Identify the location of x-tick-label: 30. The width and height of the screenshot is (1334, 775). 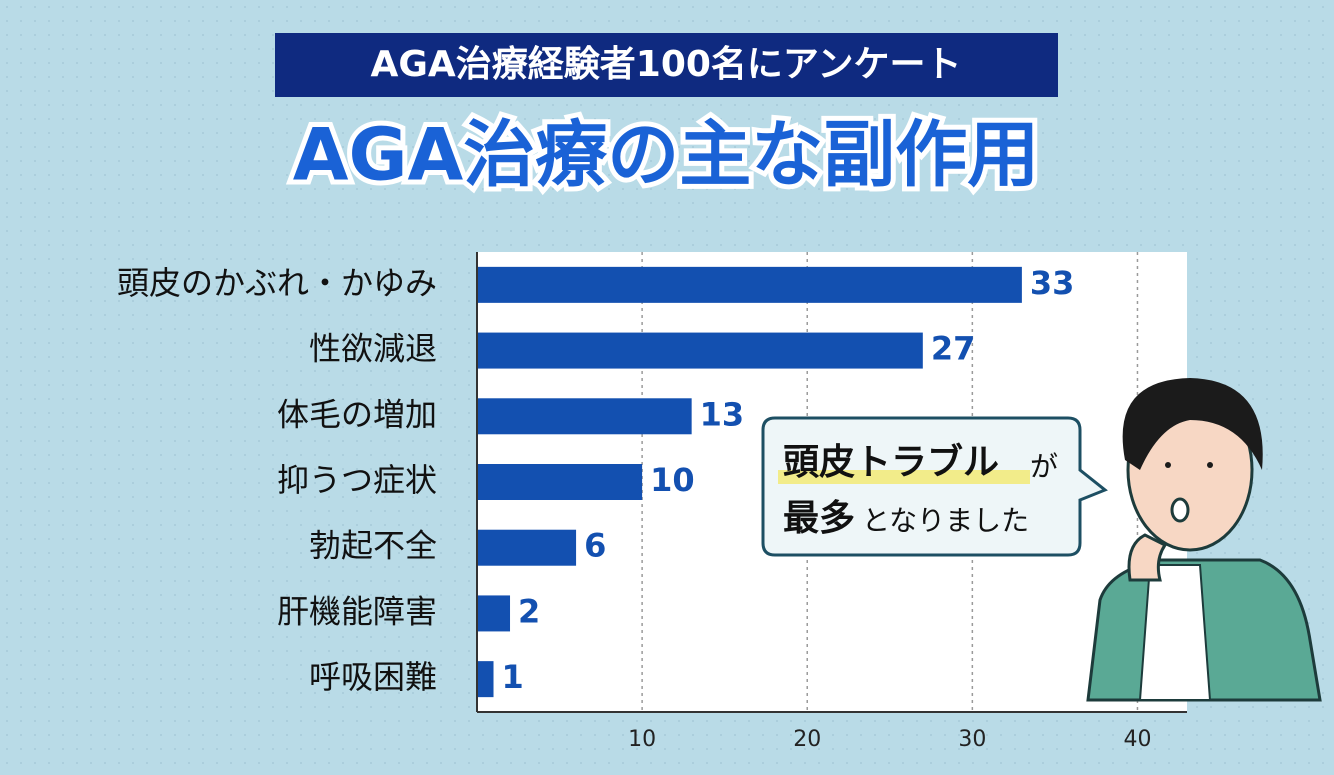
(972, 739).